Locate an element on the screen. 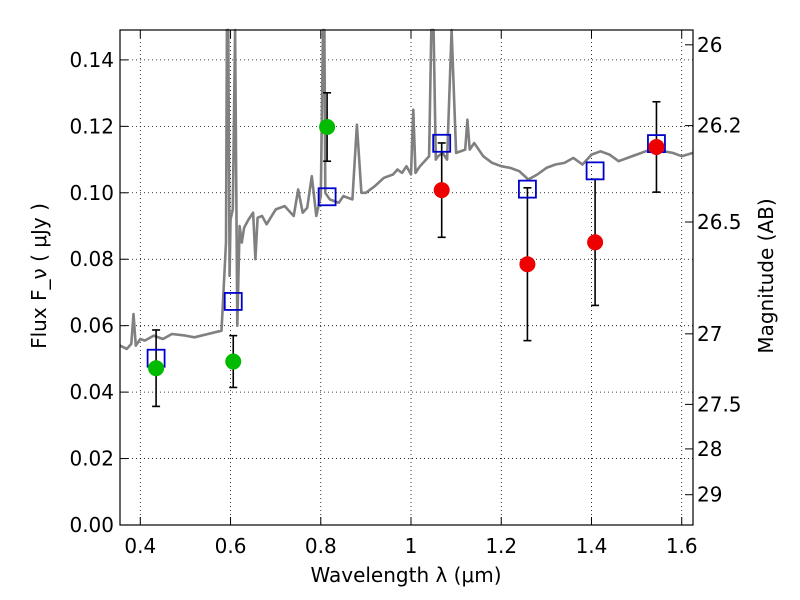 The image size is (800, 600). x-tick-label: 1.4 is located at coordinates (592, 546).